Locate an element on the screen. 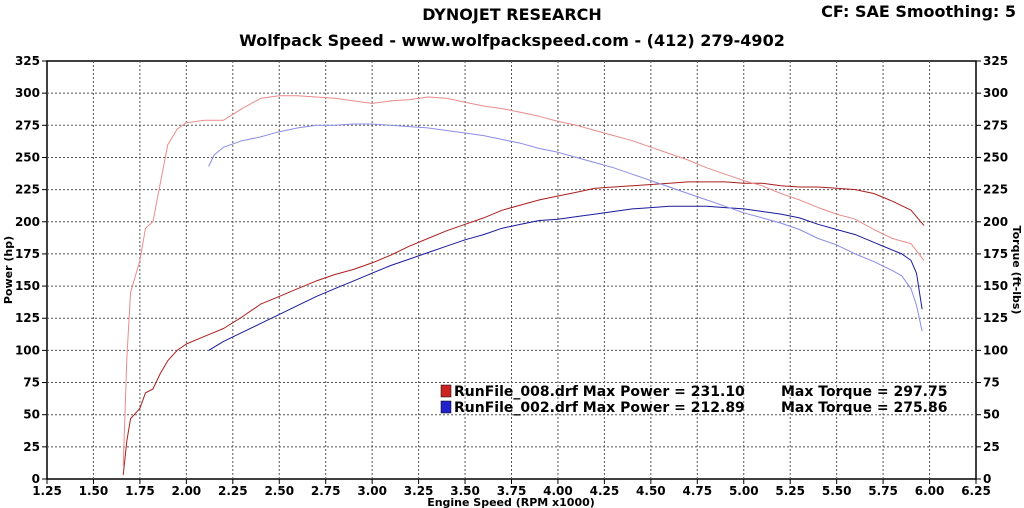 The image size is (1024, 508). x-tick-label: 2.75 is located at coordinates (326, 491).